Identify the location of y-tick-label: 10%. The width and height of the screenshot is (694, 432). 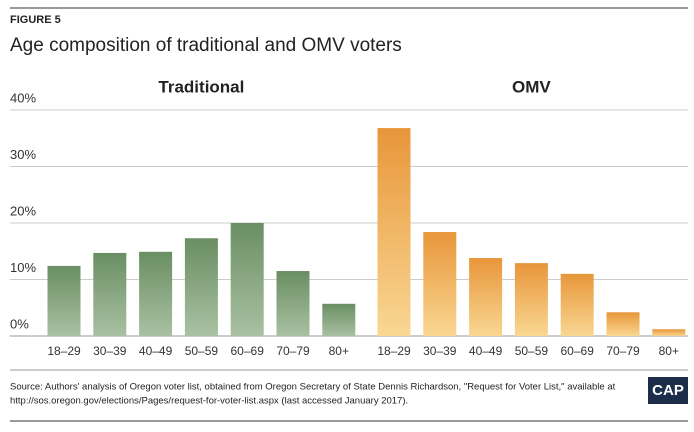
(23, 267).